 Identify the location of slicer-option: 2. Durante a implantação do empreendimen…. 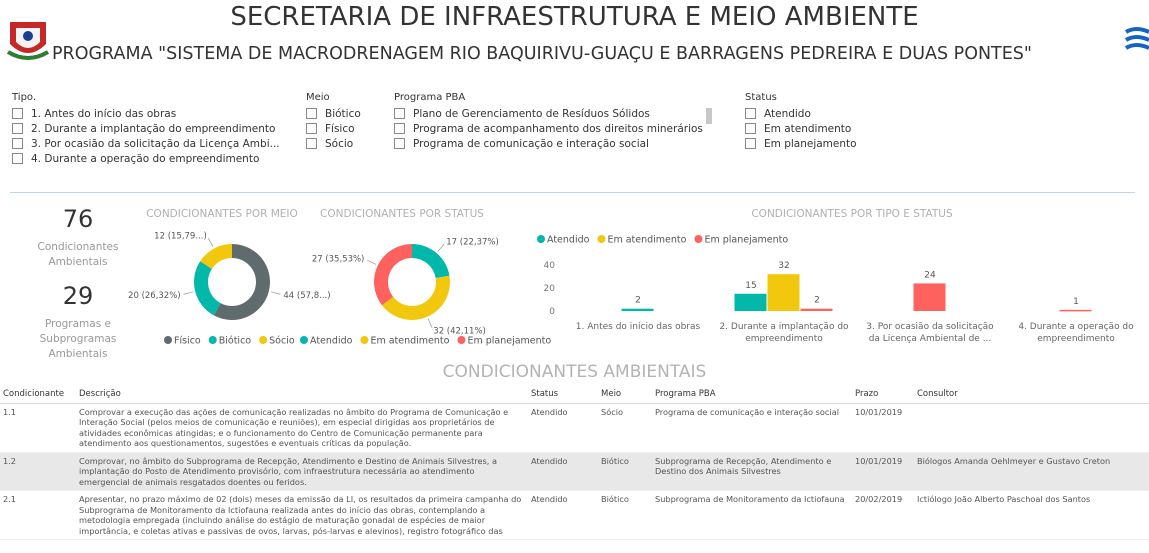
(146, 128).